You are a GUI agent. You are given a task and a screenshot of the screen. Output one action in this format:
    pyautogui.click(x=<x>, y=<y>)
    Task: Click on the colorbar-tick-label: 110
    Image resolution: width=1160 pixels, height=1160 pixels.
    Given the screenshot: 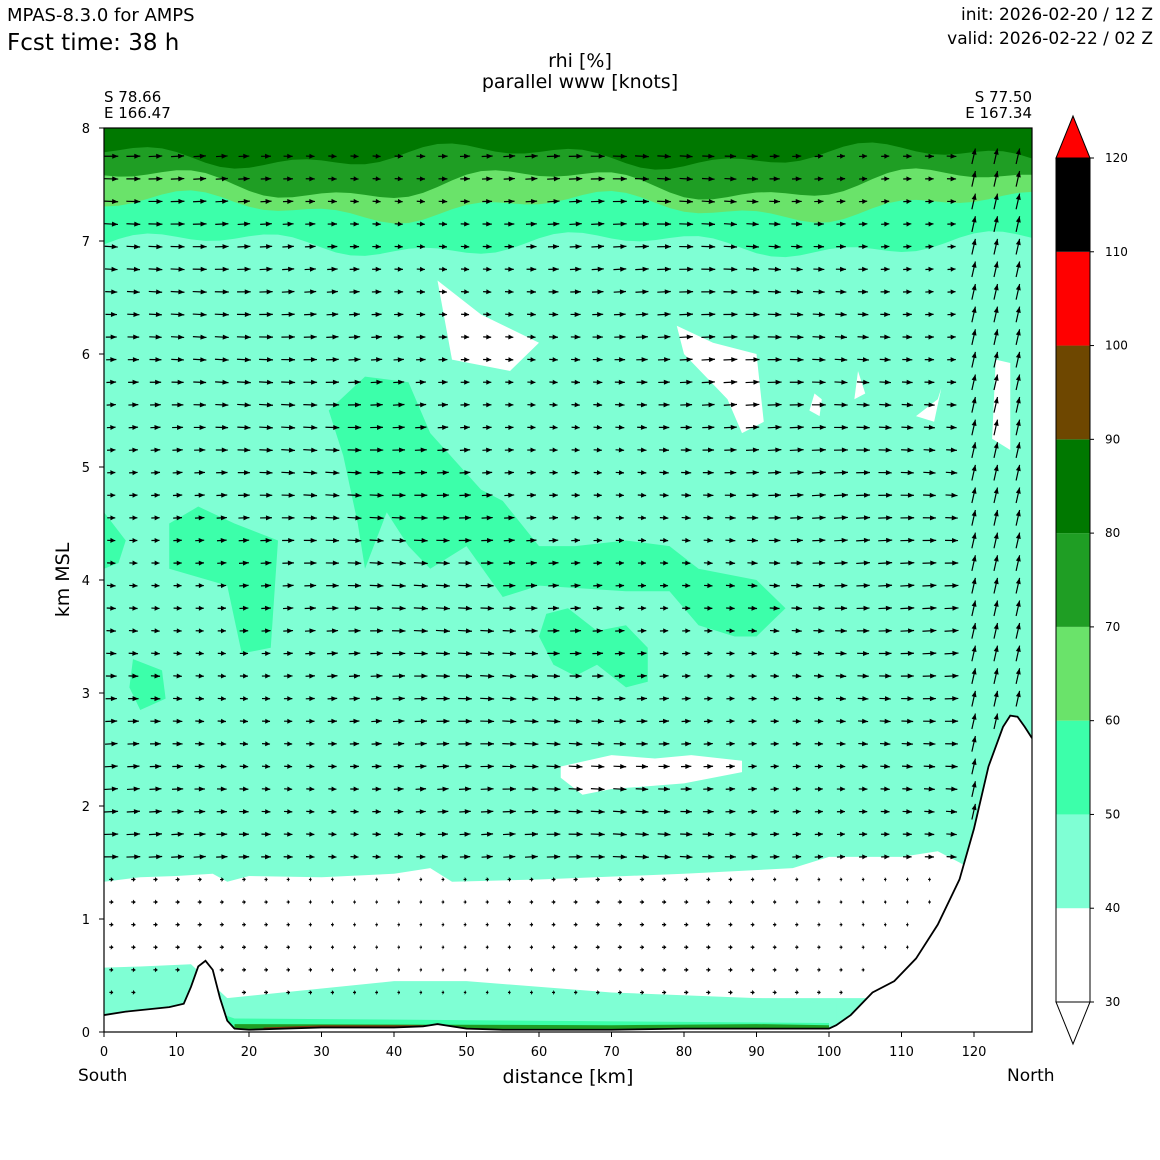 What is the action you would take?
    pyautogui.click(x=1116, y=252)
    